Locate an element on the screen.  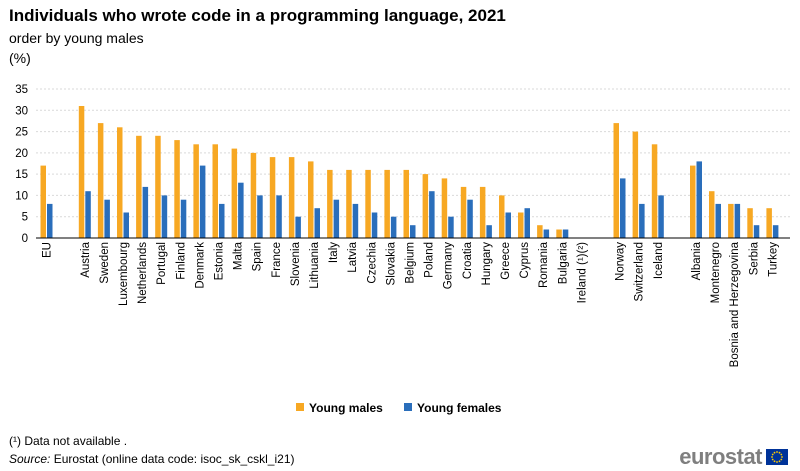
category-label: Italy is located at coordinates (334, 252).